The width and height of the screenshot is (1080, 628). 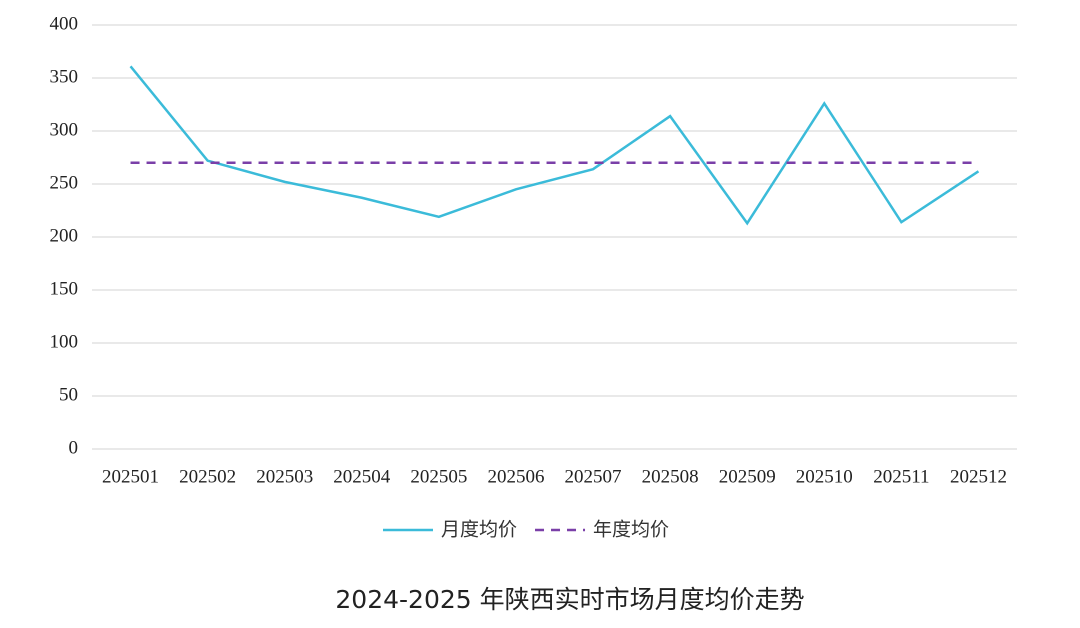 What do you see at coordinates (64, 235) in the screenshot?
I see `y-tick-label: 200` at bounding box center [64, 235].